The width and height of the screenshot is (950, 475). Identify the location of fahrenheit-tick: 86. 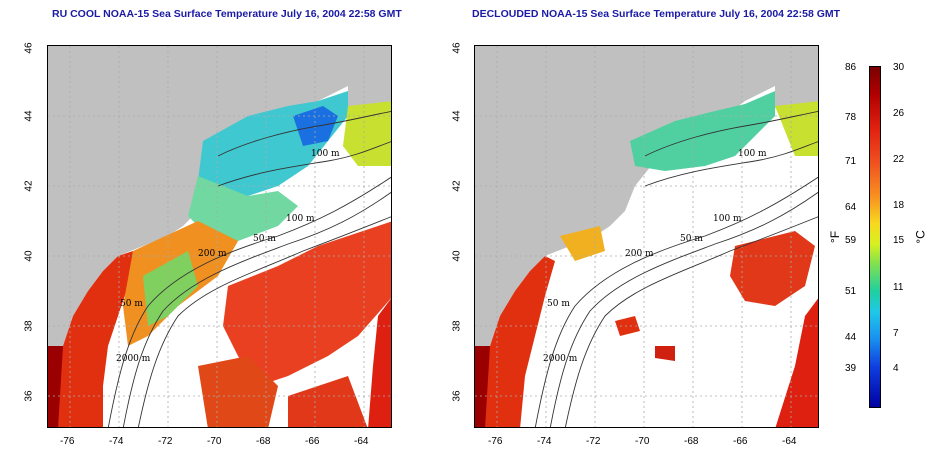
(851, 67).